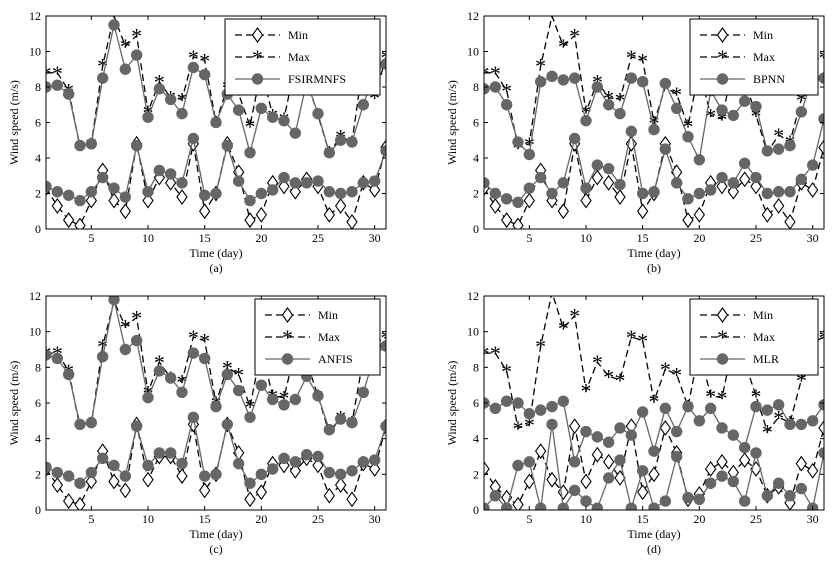 The height and width of the screenshot is (562, 836). I want to click on y-axis-label: Wind speed (m/s), so click(452, 403).